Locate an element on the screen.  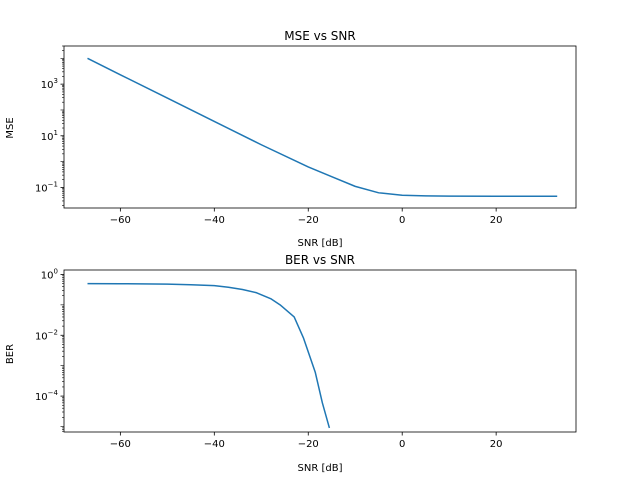
mse-x-tick-label-0: −60 is located at coordinates (120, 220).